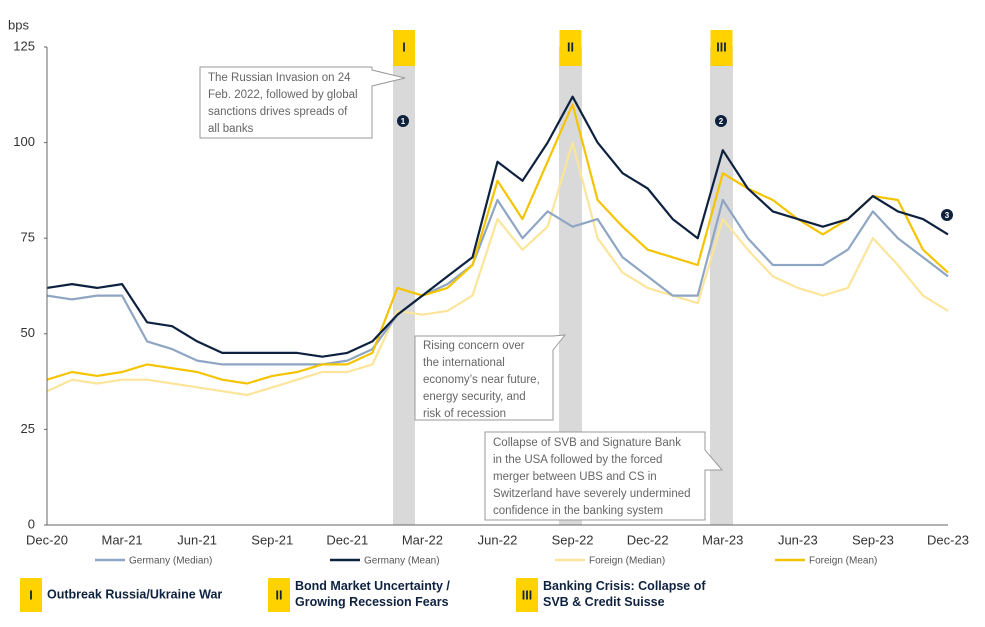 The width and height of the screenshot is (985, 627). Describe the element at coordinates (231, 129) in the screenshot. I see `annotation-text: all banks` at that location.